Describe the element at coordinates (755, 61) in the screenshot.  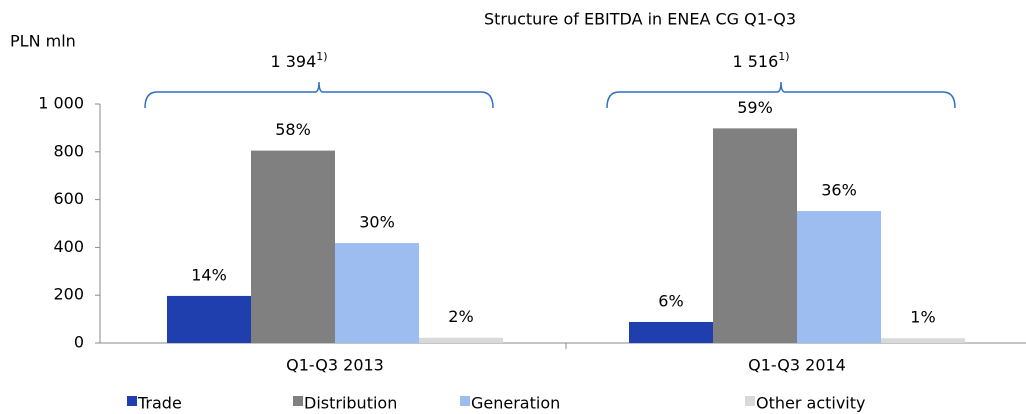
I see `total-value: 1 516` at that location.